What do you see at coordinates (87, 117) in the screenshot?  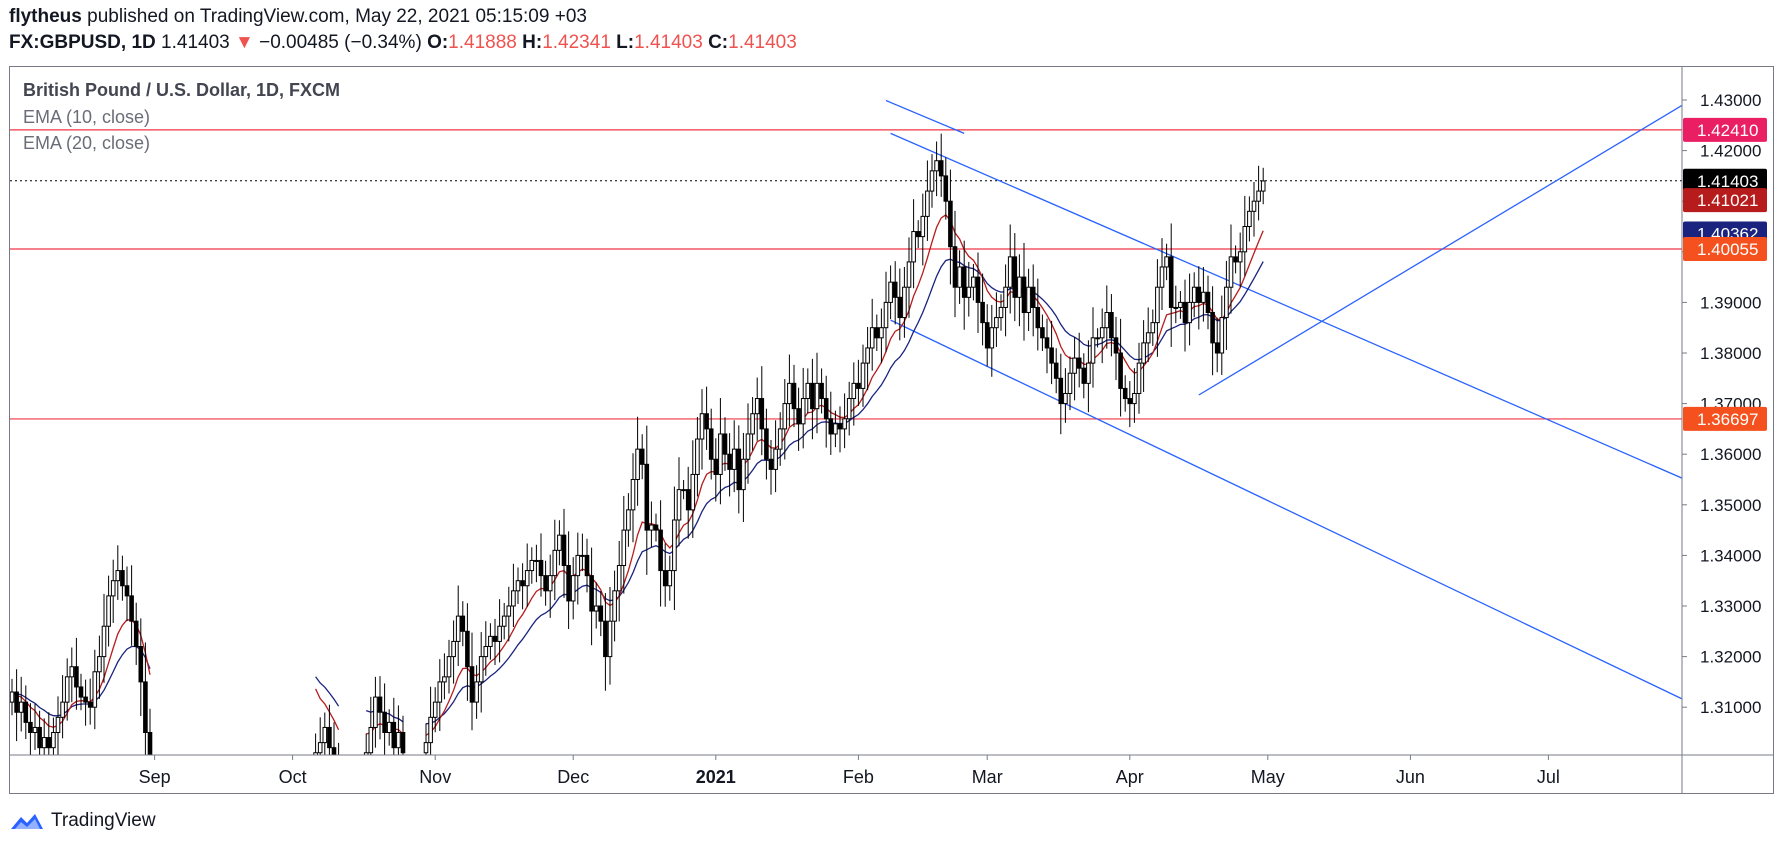 I see `legend-ema10: EMA (10, close)` at bounding box center [87, 117].